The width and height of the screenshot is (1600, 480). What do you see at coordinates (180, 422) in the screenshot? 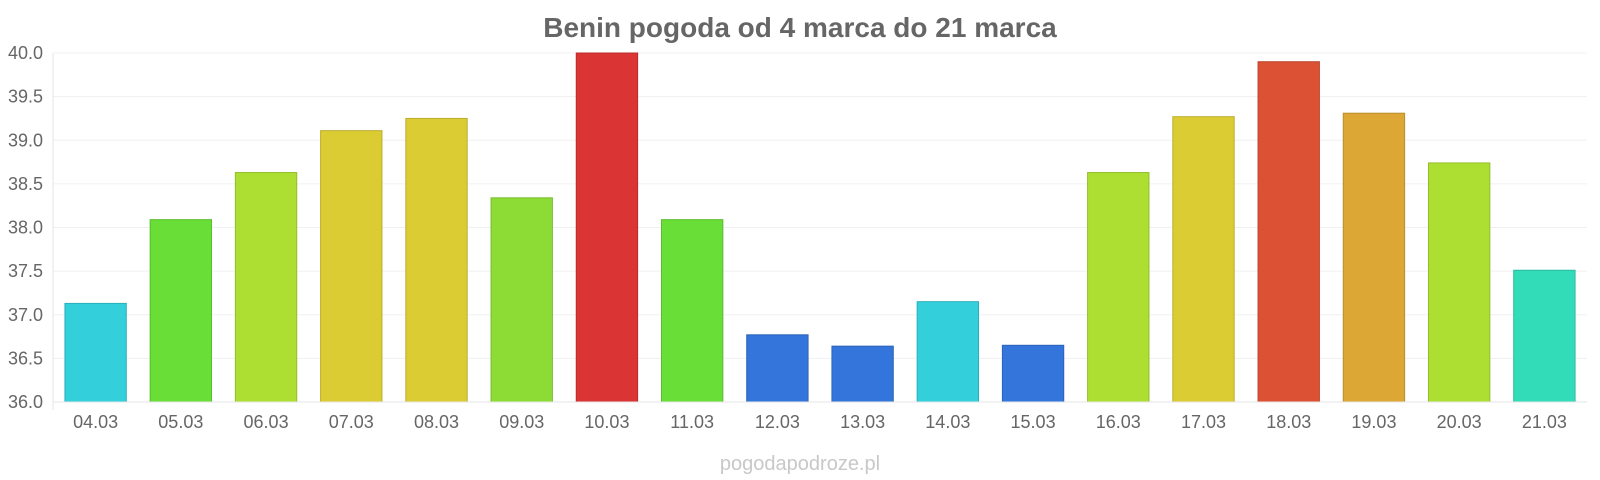
I see `x-tick-label: 05.03` at bounding box center [180, 422].